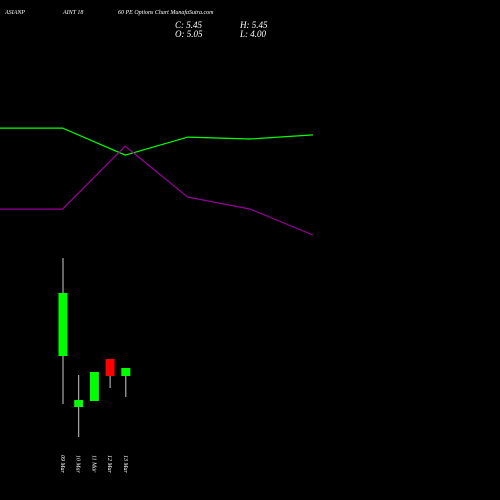 This screenshot has width=500, height=500. Describe the element at coordinates (62, 464) in the screenshot. I see `x-tick-label: 09 Mar` at that location.